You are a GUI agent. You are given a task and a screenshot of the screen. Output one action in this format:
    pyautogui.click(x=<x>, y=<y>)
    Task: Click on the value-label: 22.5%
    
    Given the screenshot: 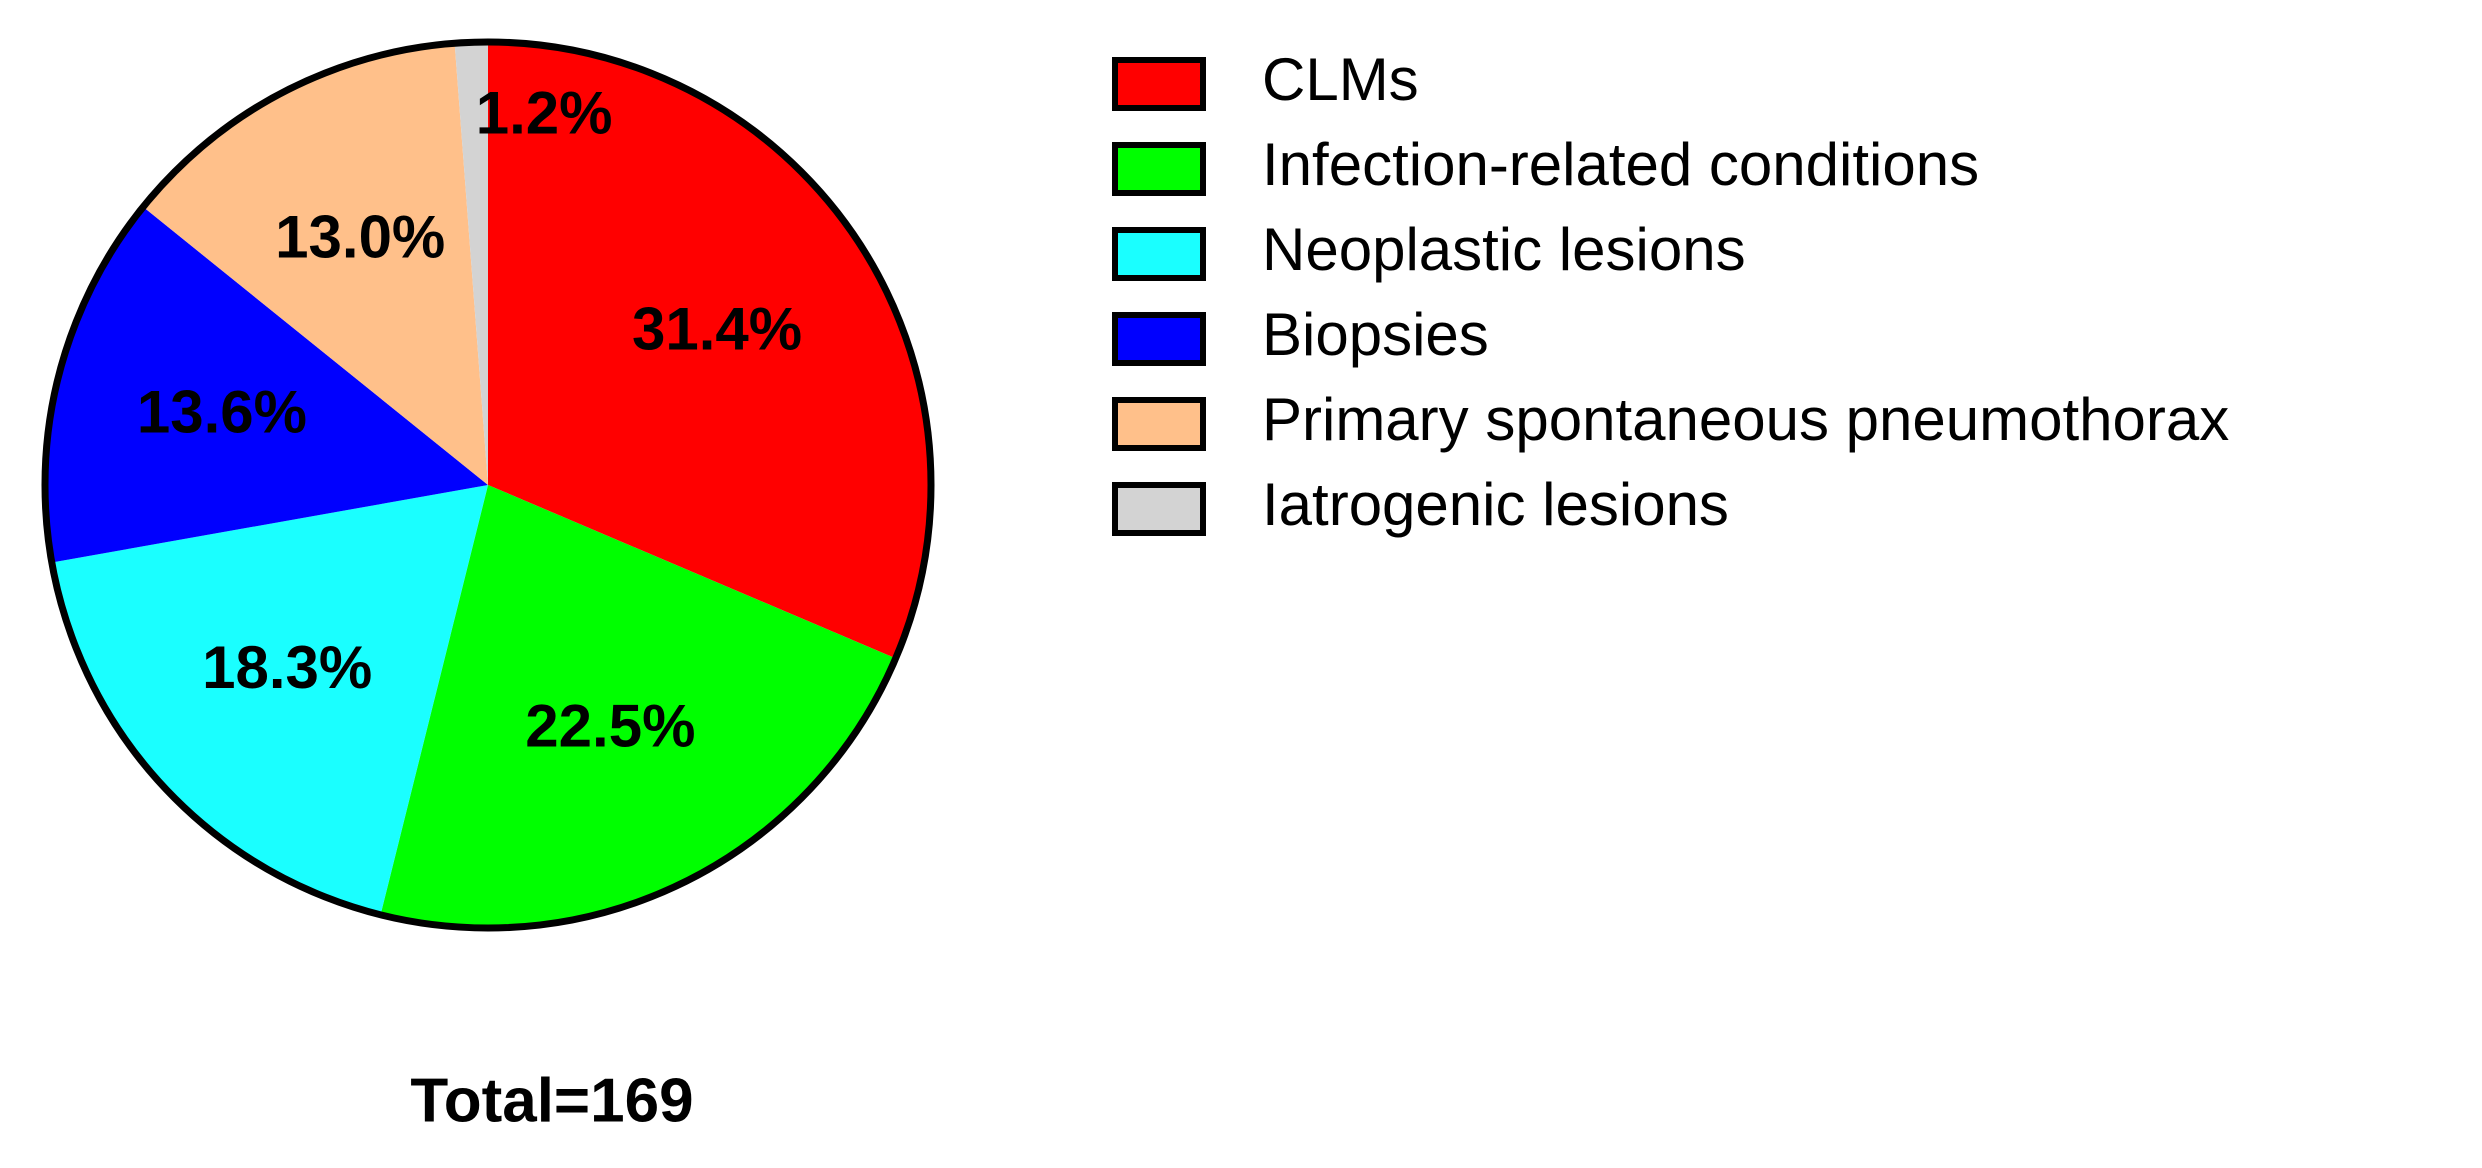 What is the action you would take?
    pyautogui.click(x=610, y=726)
    